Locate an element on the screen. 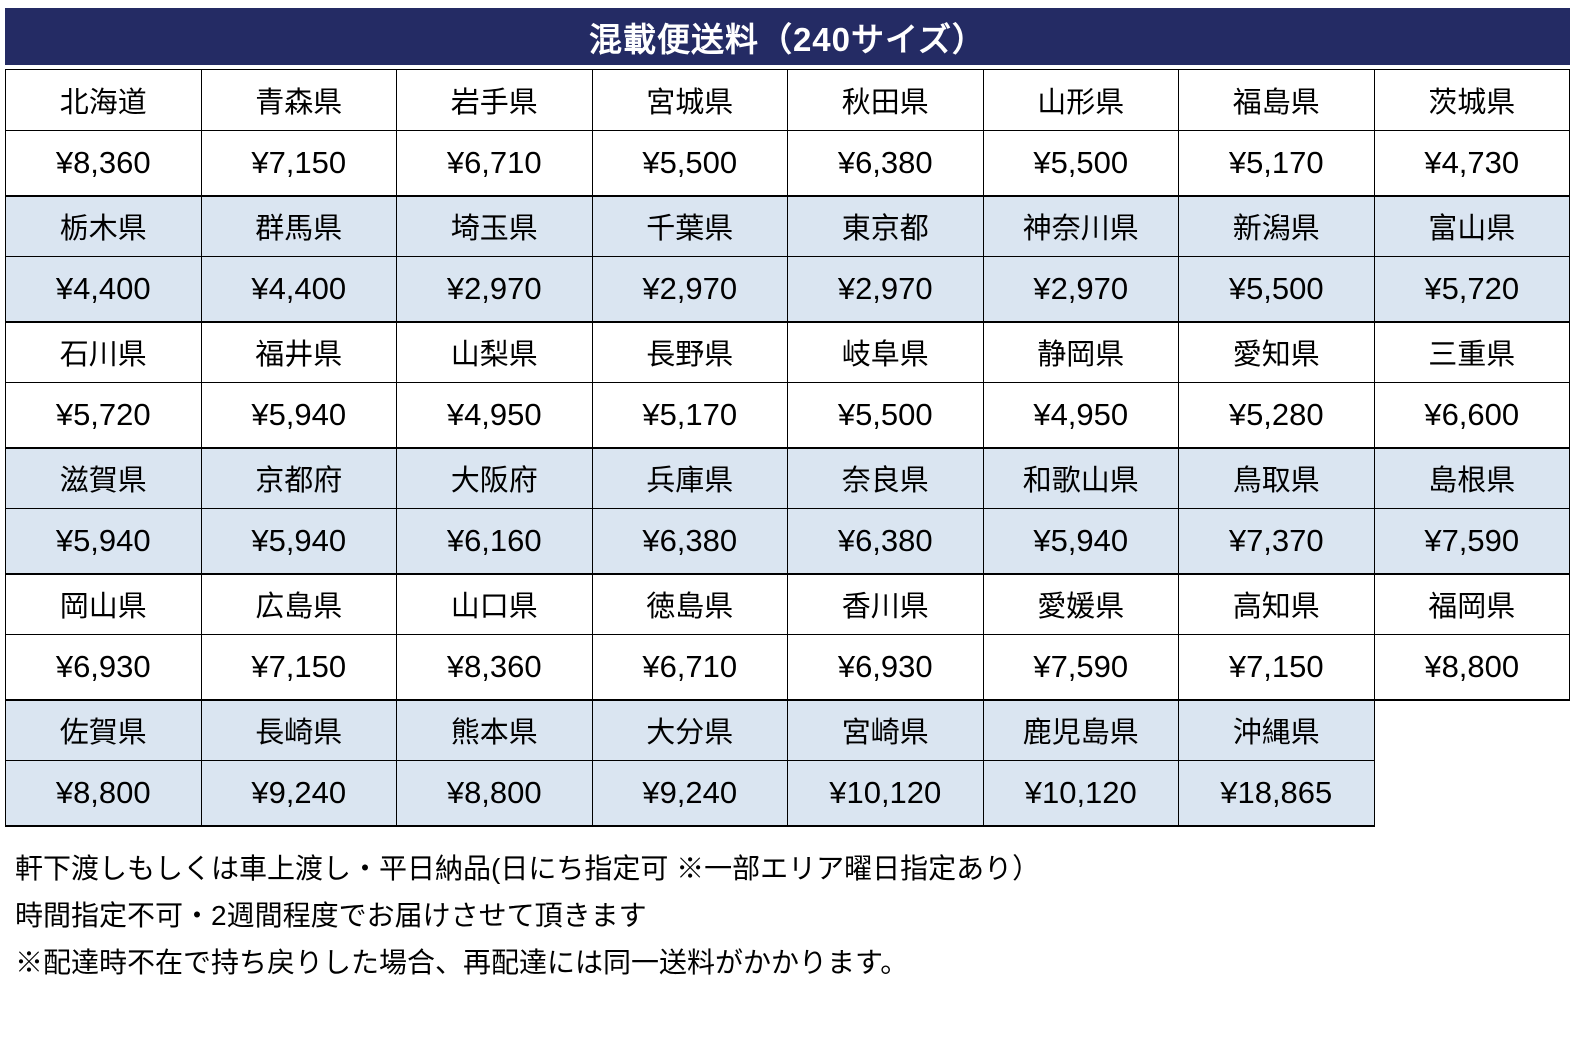 The height and width of the screenshot is (1048, 1575). price-cell: ¥5,280 is located at coordinates (1276, 415).